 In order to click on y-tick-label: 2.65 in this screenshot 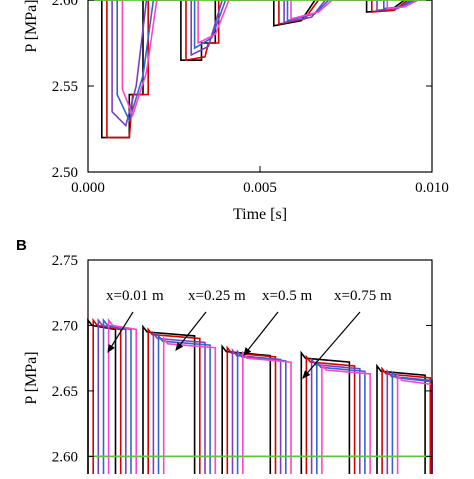, I will do `click(65, 392)`.